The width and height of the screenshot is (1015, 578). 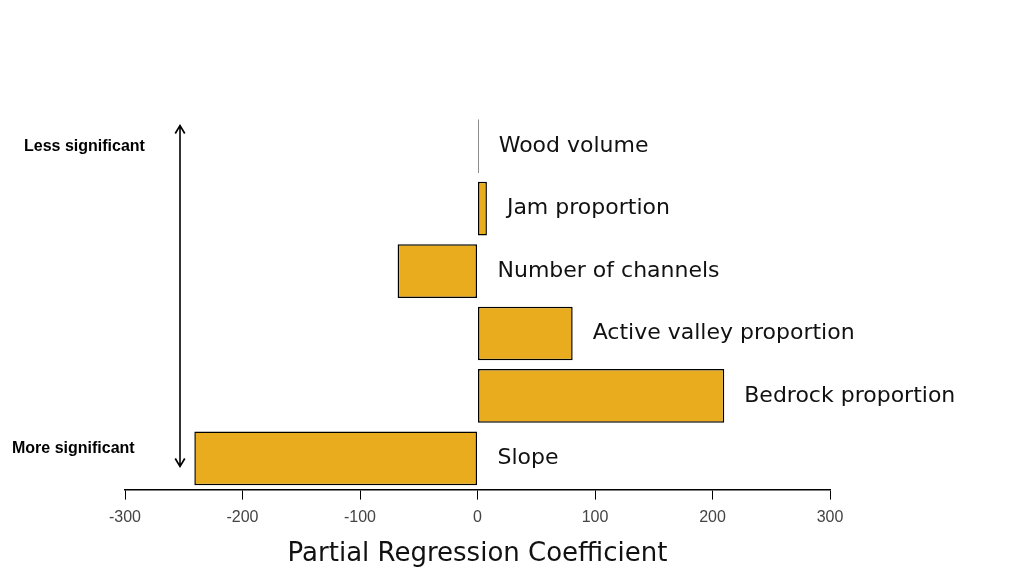 What do you see at coordinates (242, 516) in the screenshot?
I see `x-tick-label: -200` at bounding box center [242, 516].